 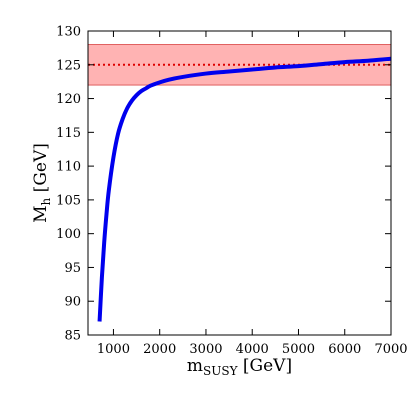 What do you see at coordinates (221, 371) in the screenshot?
I see `x-axis-label-sub: SUSY` at bounding box center [221, 371].